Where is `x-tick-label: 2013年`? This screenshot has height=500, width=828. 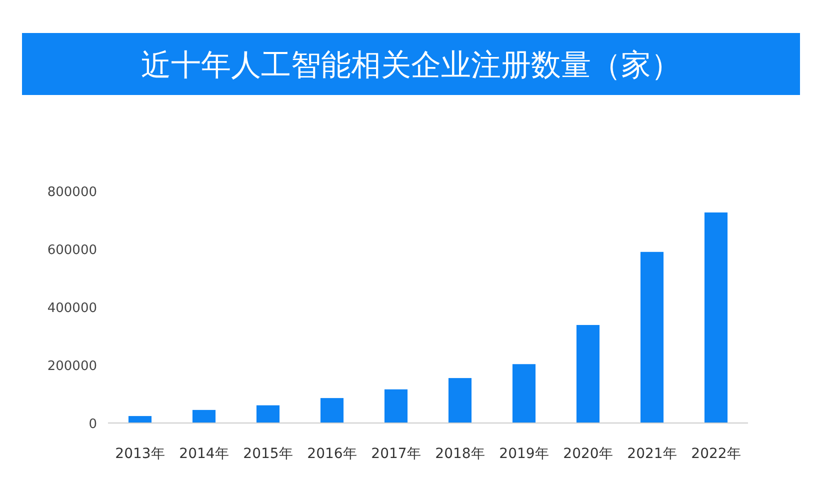
x-tick-label: 2013年 is located at coordinates (140, 454).